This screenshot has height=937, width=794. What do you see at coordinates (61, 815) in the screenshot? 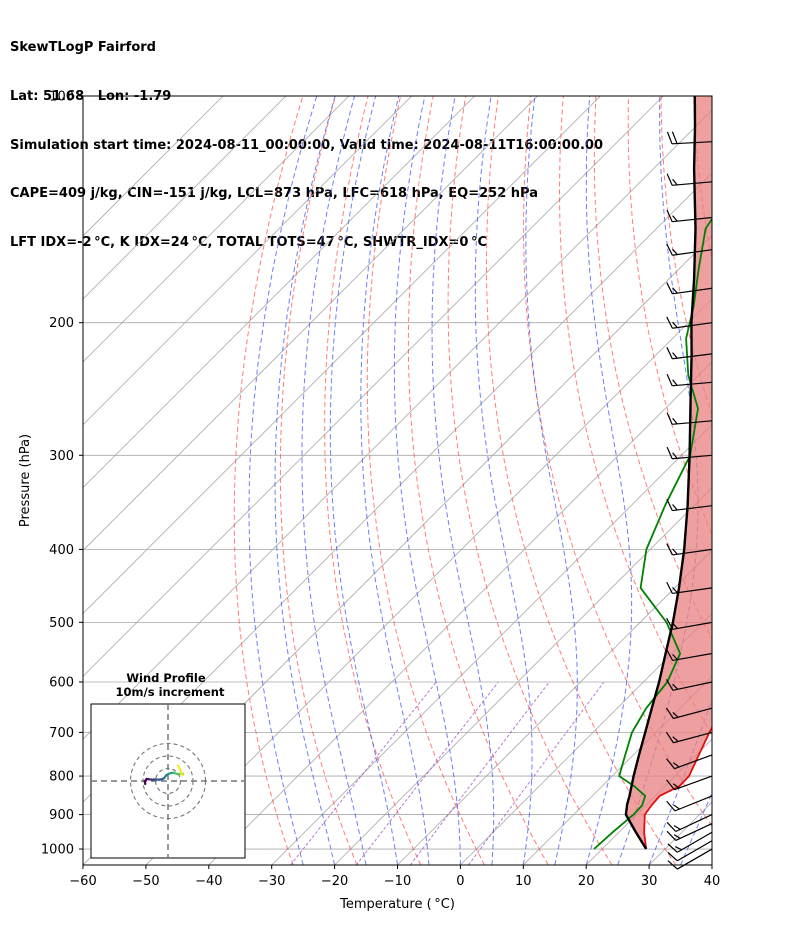
I see `y-tick-label: 900` at bounding box center [61, 815].